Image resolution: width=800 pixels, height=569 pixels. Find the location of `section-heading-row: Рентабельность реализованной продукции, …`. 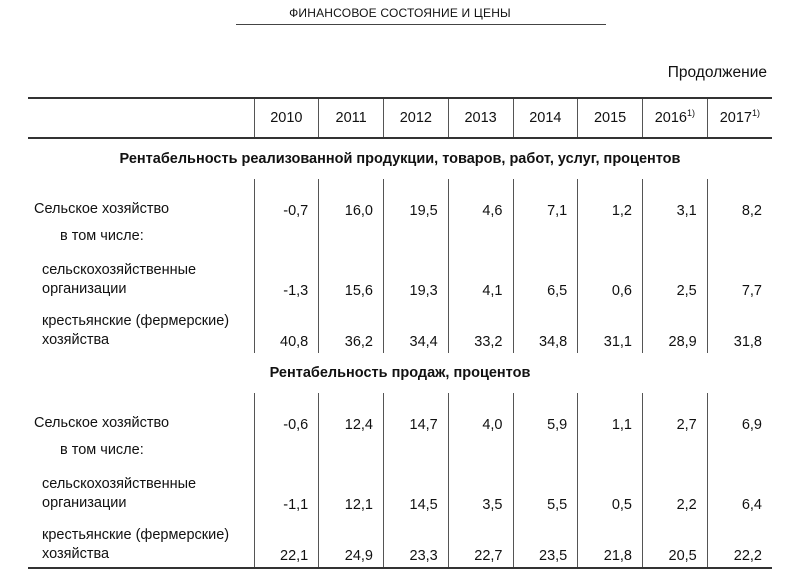

section-heading-row: Рентабельность реализованной продукции, … is located at coordinates (400, 158).